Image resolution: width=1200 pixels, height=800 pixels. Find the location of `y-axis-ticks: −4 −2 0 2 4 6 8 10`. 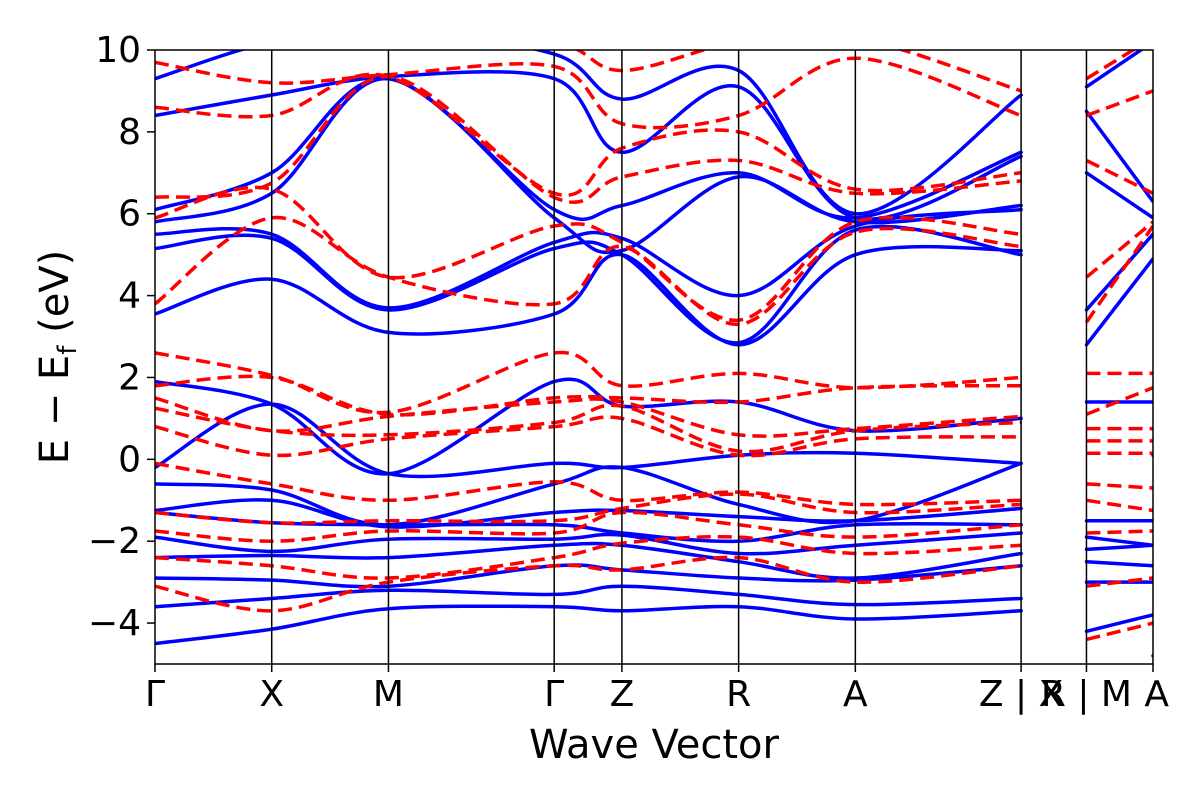

y-axis-ticks: −4 −2 0 2 4 6 8 10 is located at coordinates (121, 337).